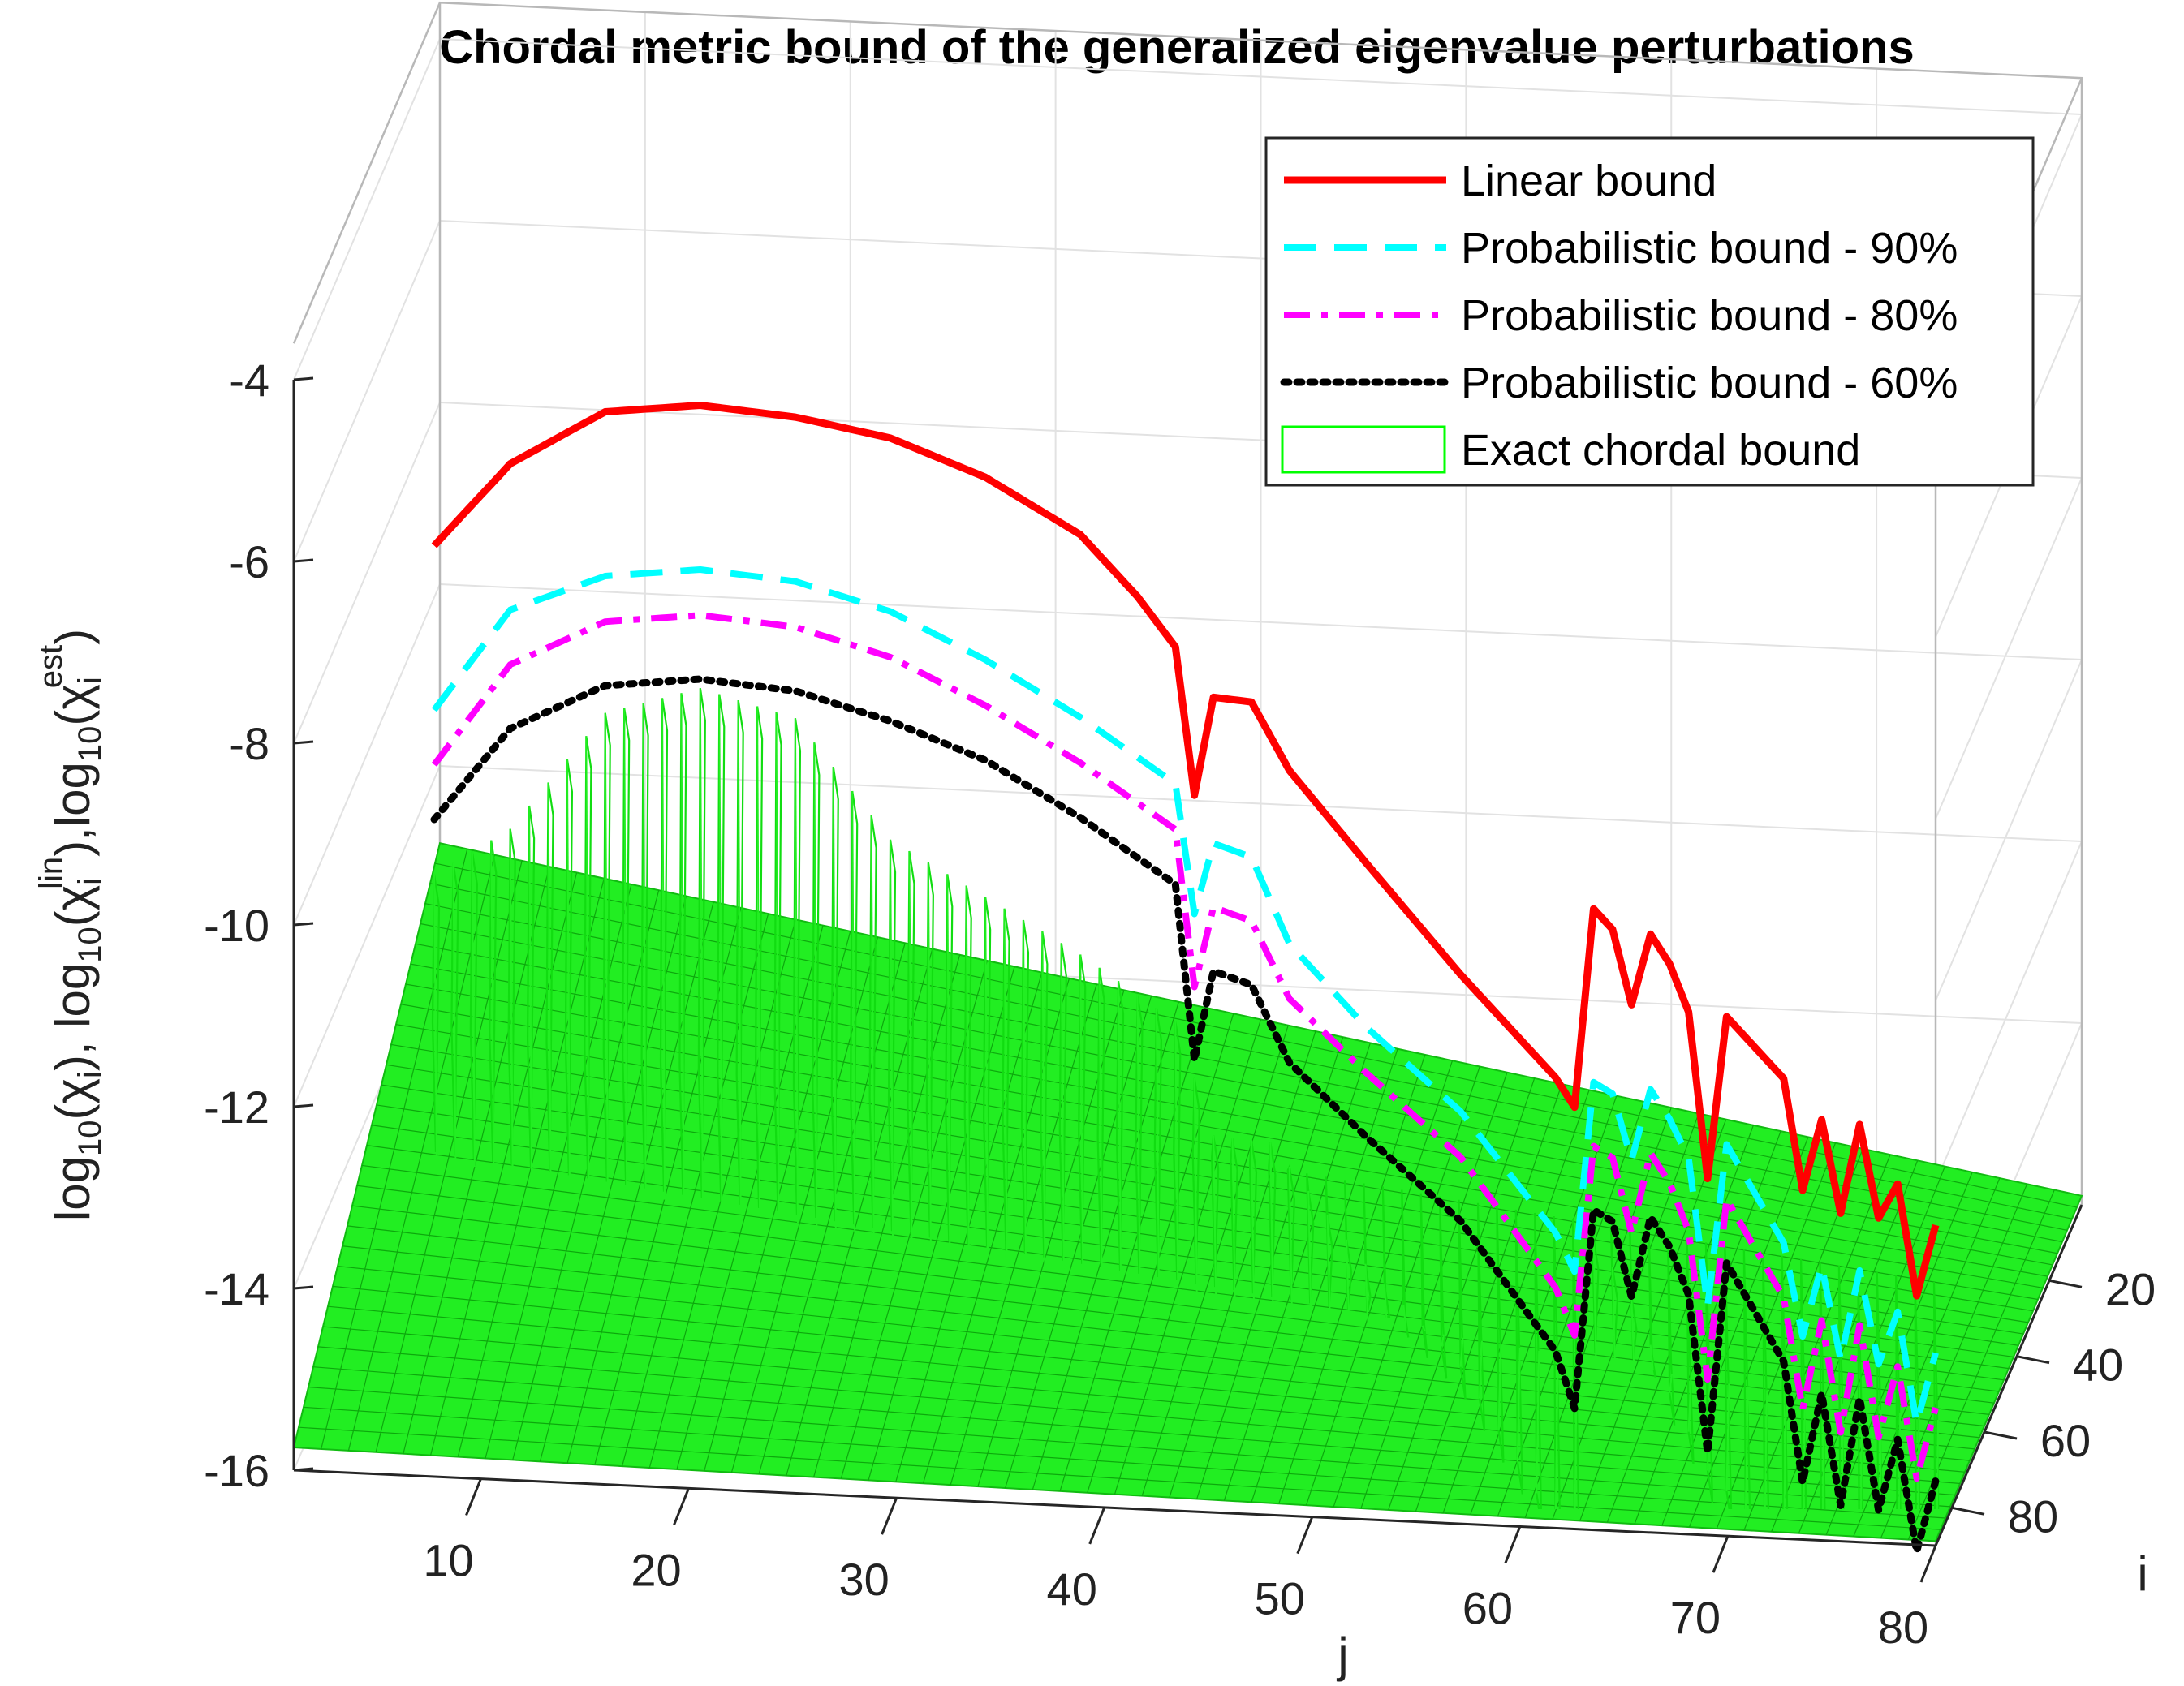 The width and height of the screenshot is (2184, 1686). I want to click on y-axis-label: i, so click(2142, 1573).